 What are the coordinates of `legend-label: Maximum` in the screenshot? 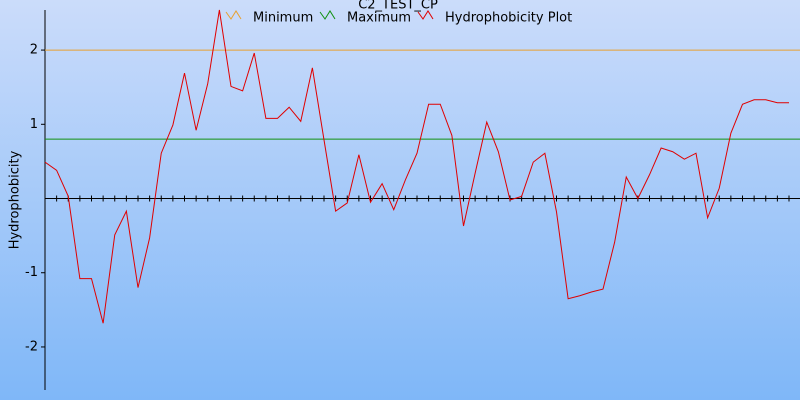 It's located at (379, 18).